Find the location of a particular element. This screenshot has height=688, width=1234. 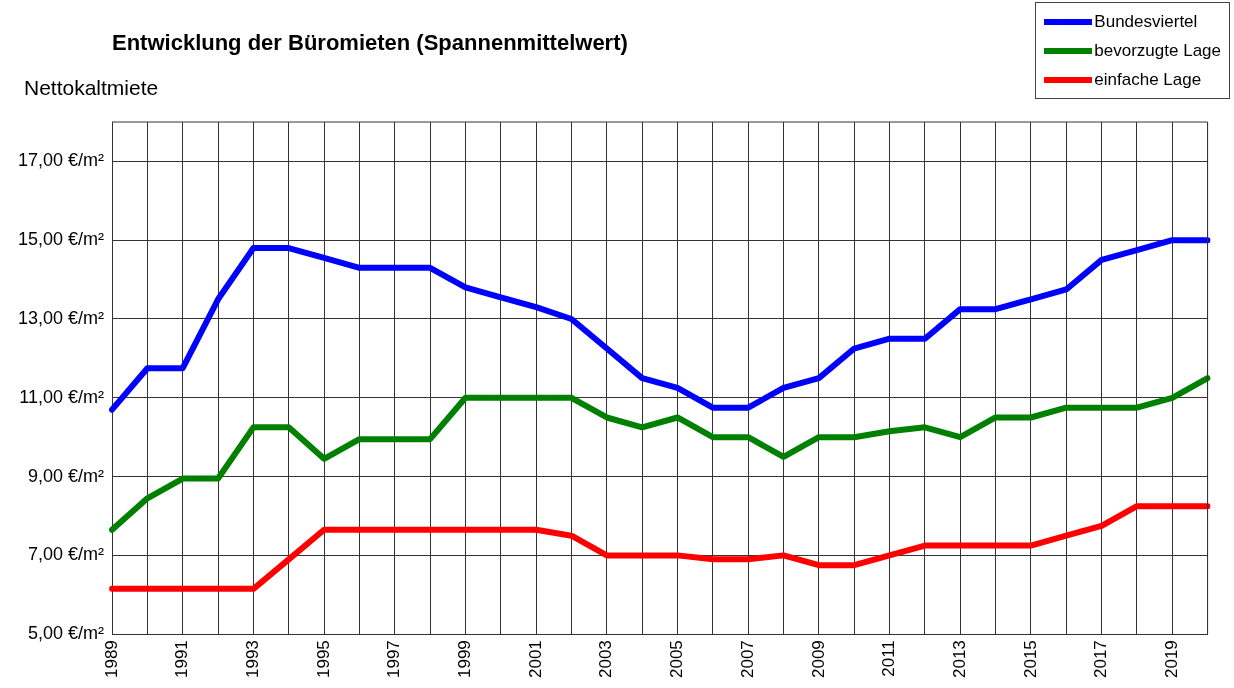

x-tick-label: 1993 is located at coordinates (253, 659).